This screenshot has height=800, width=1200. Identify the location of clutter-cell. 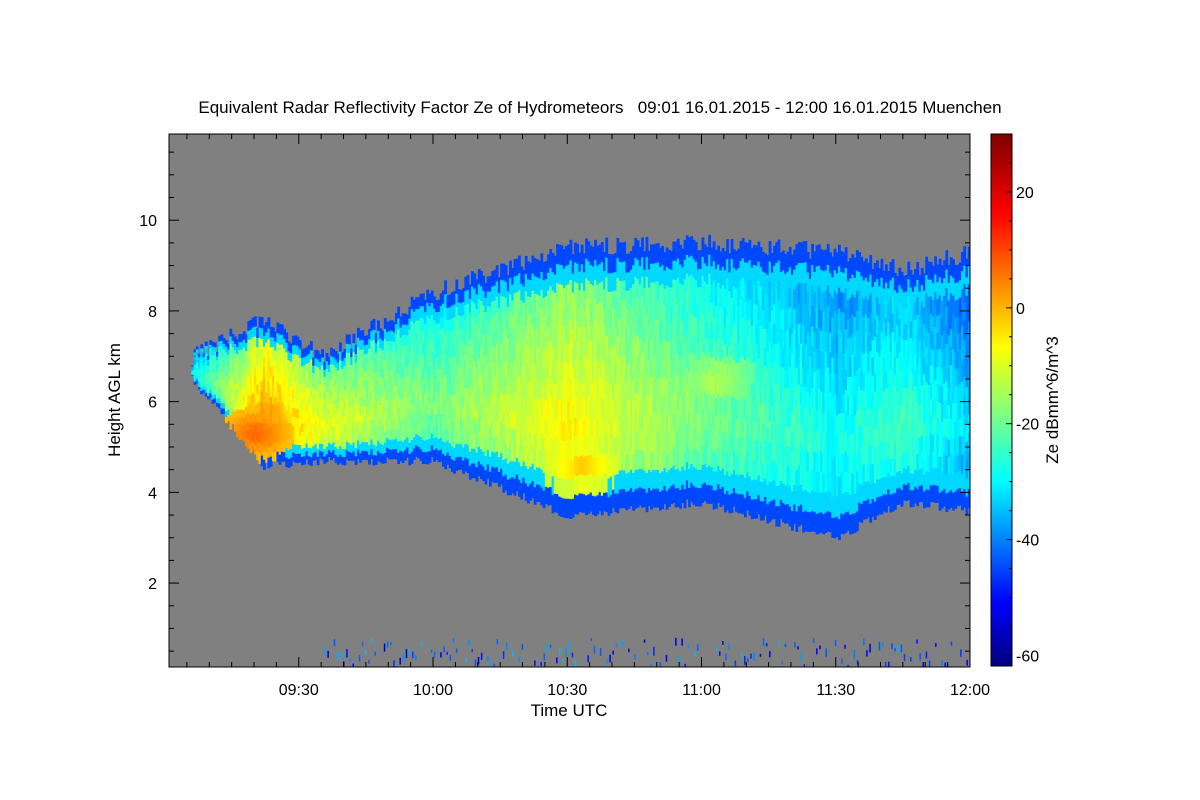
(447, 653).